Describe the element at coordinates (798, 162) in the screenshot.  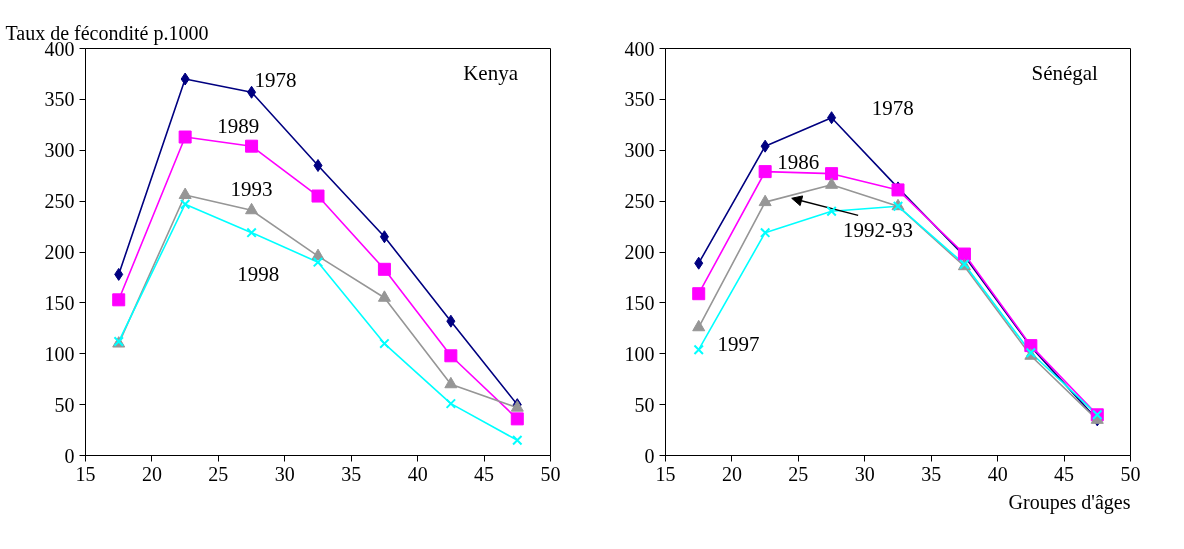
I see `series-label: 1986` at that location.